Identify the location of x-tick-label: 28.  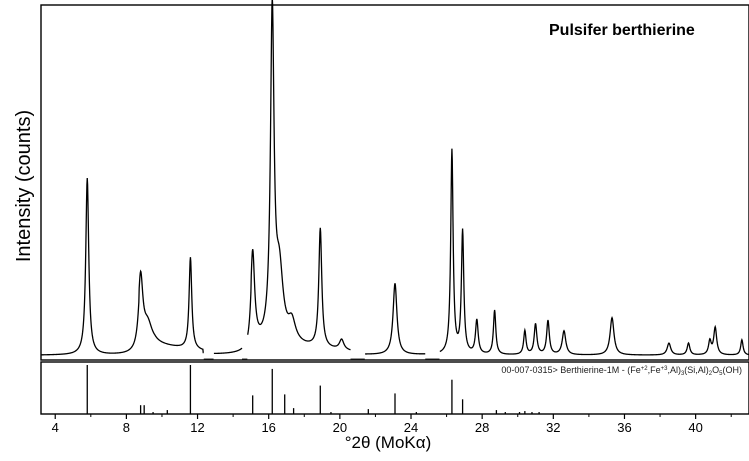
(482, 427).